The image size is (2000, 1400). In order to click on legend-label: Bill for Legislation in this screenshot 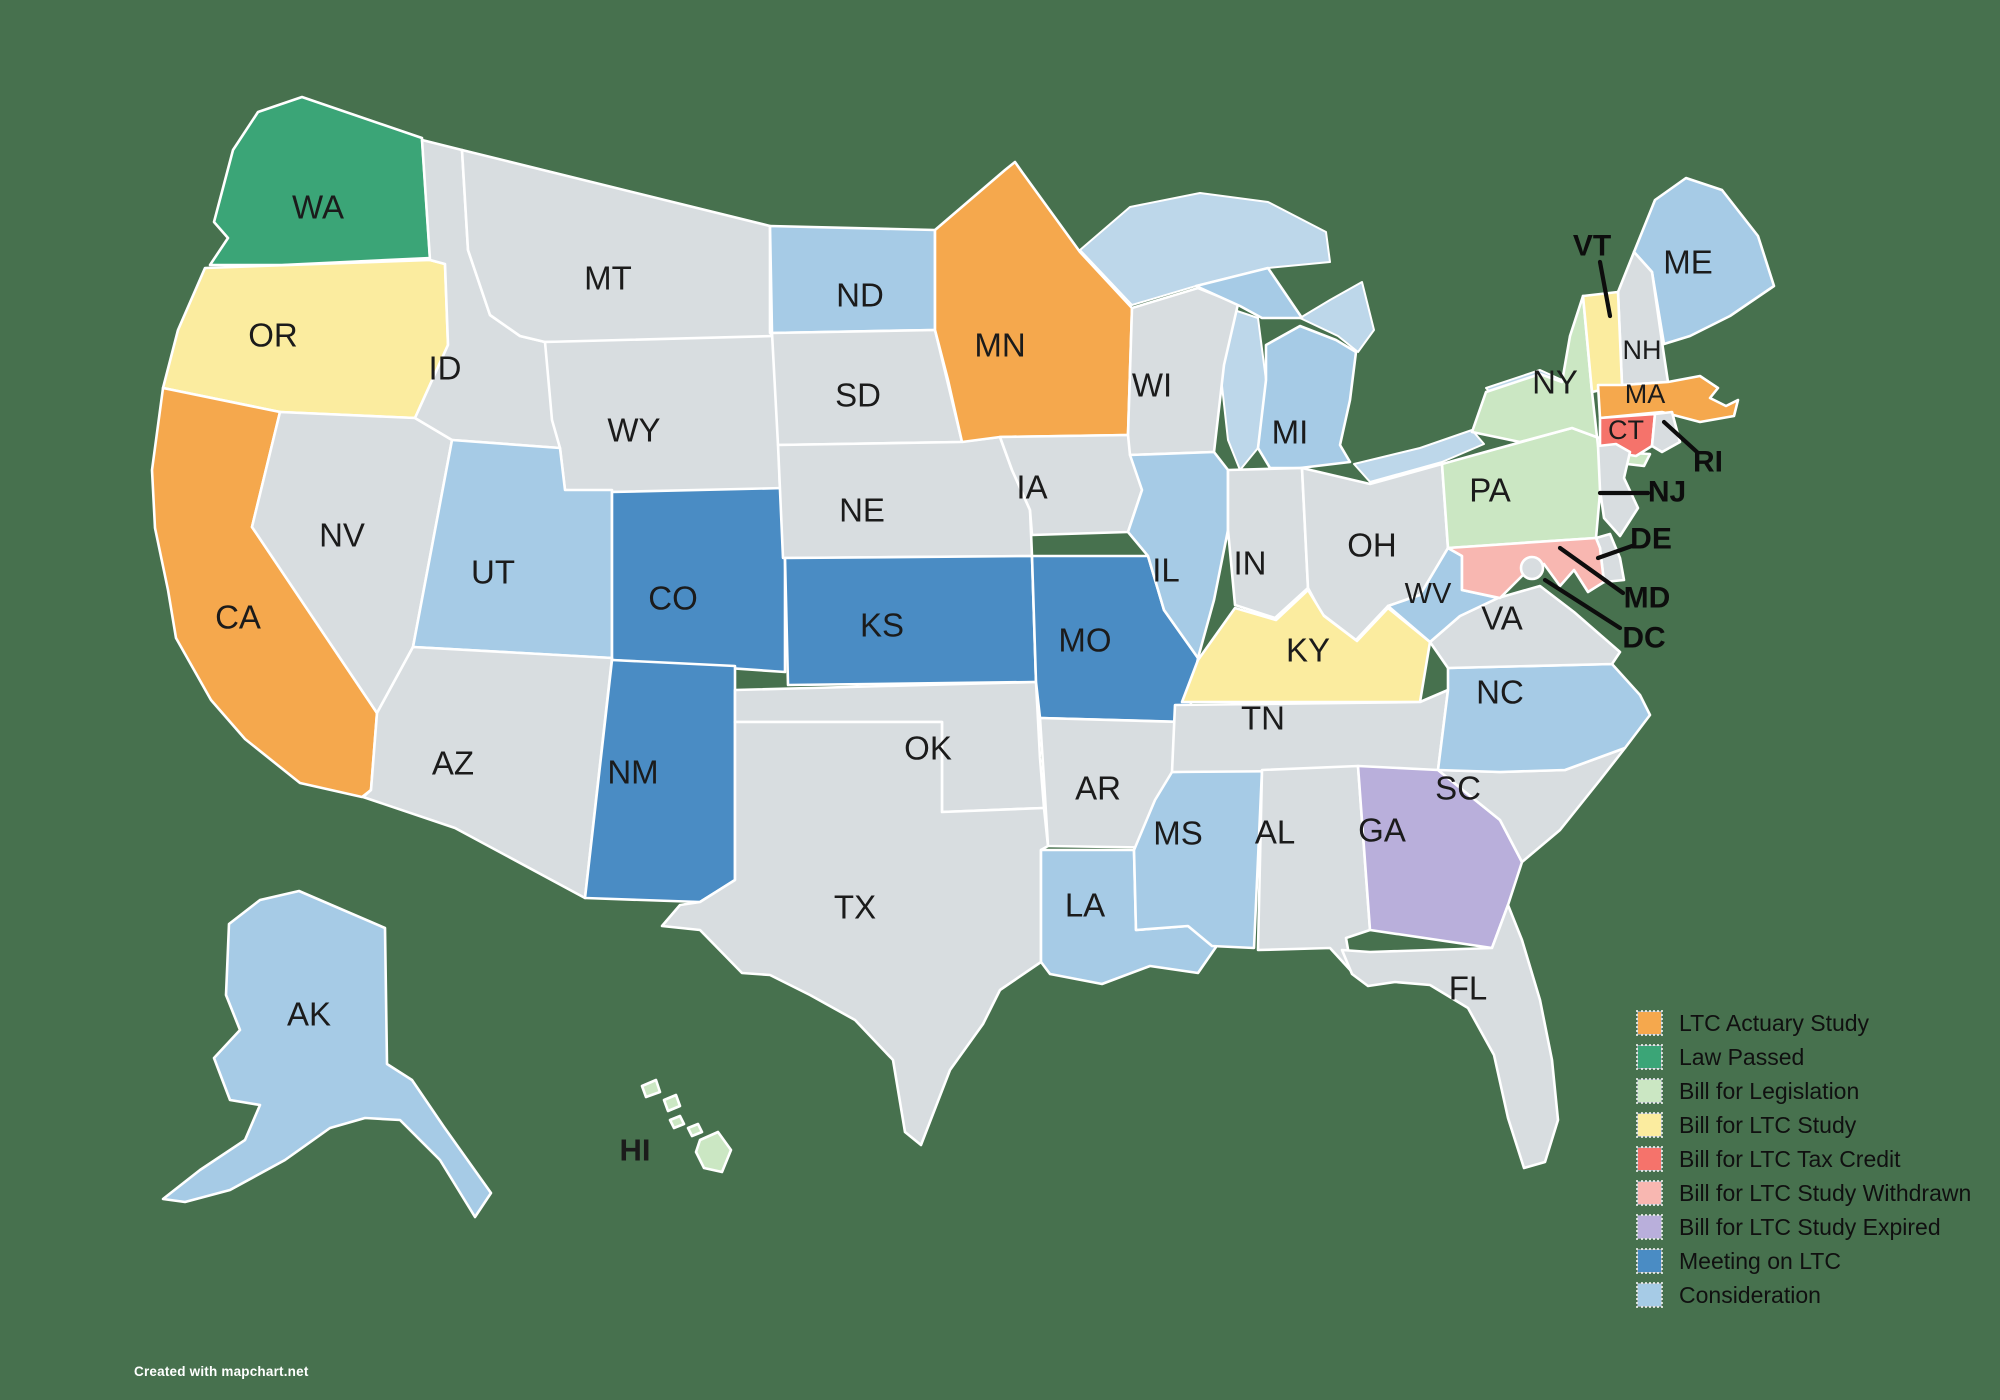, I will do `click(1769, 1090)`.